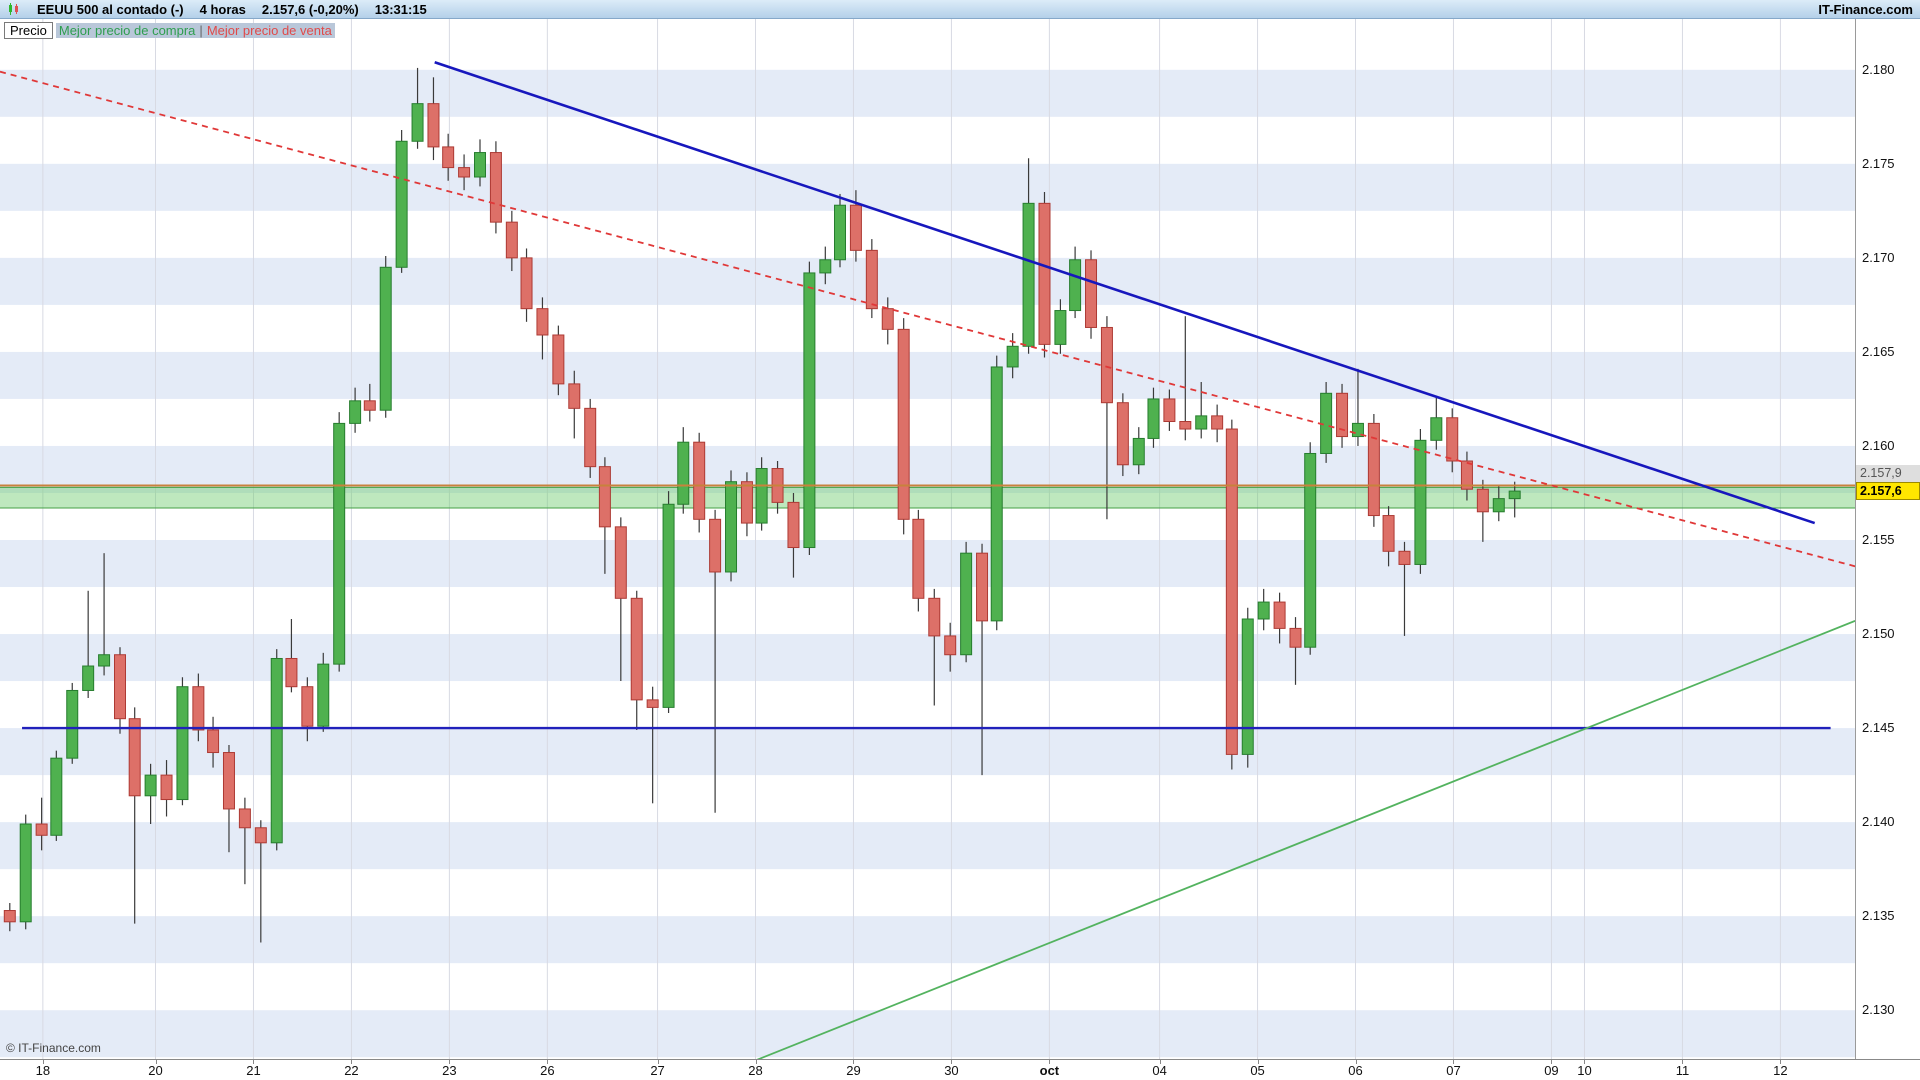 This screenshot has height=1080, width=1920. What do you see at coordinates (657, 1070) in the screenshot?
I see `time-axis-label: 27` at bounding box center [657, 1070].